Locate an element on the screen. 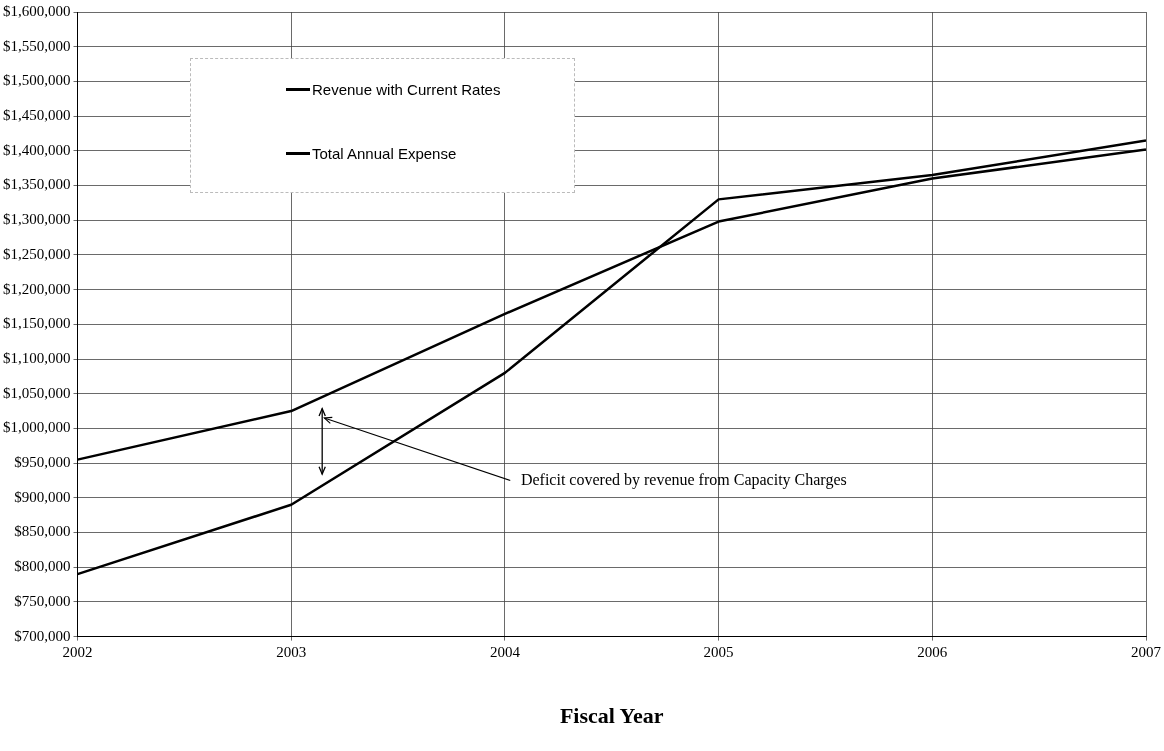  x-axis-title: Fiscal Year is located at coordinates (611, 716).